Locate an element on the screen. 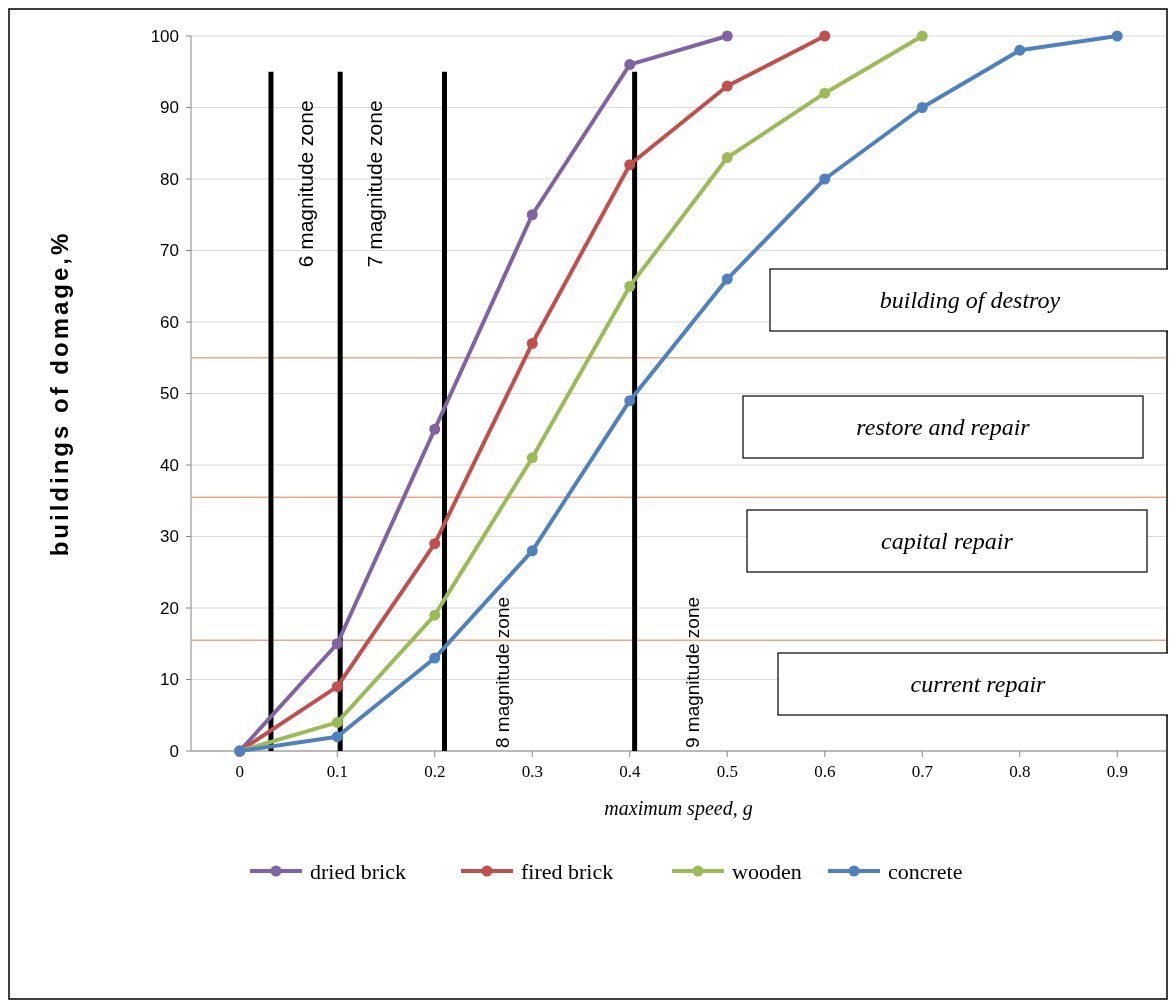 The width and height of the screenshot is (1176, 1008). legend-label: fired brick is located at coordinates (567, 871).